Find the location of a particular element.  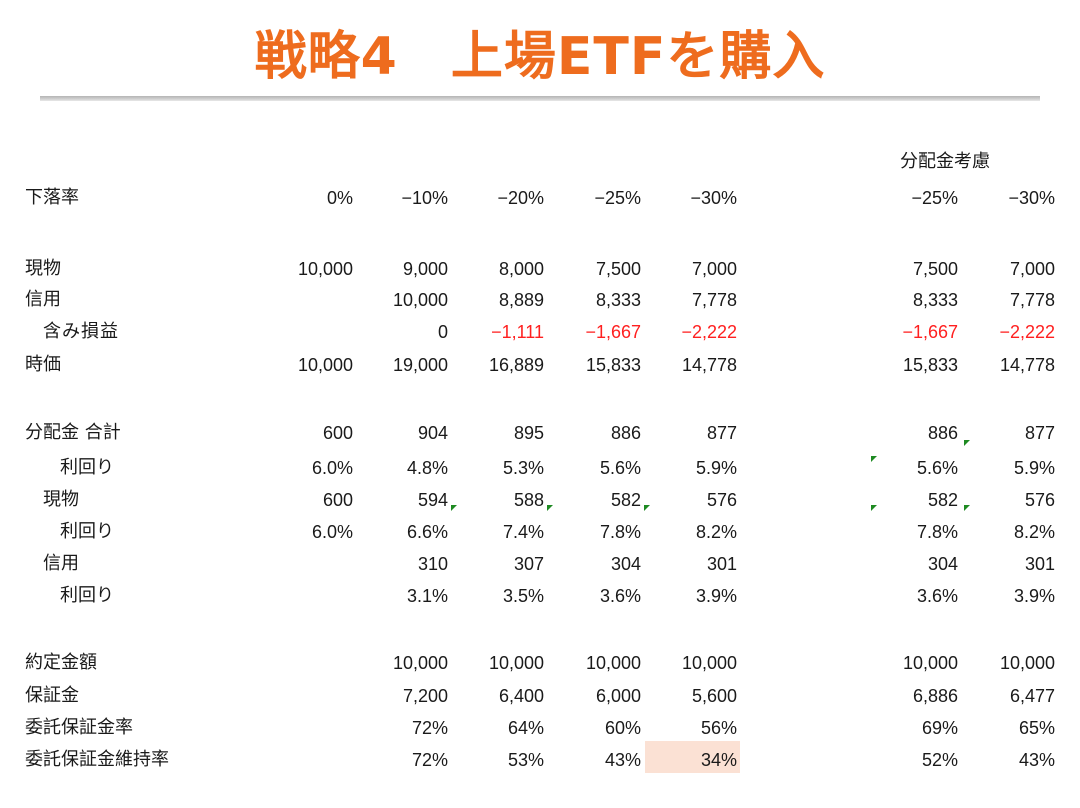

table-cell: 307 is located at coordinates (528, 564).